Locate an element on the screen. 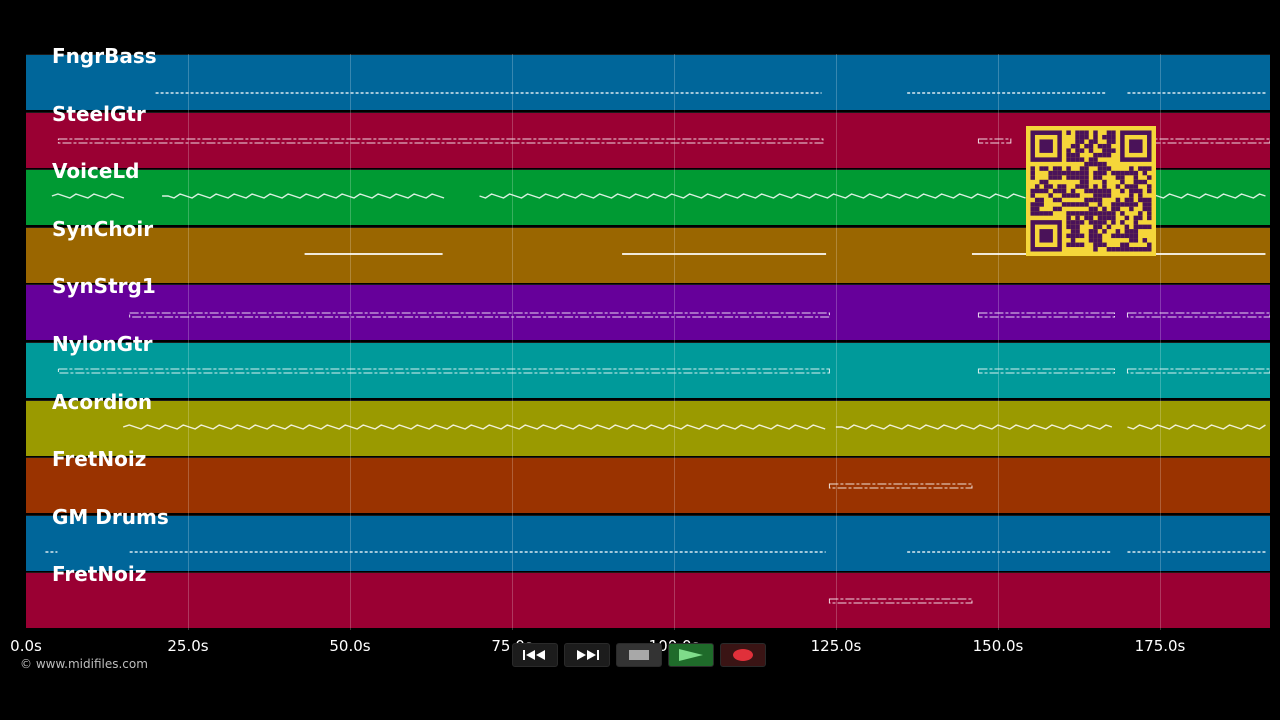 The width and height of the screenshot is (1280, 720). track-lane: FngrBass is located at coordinates (648, 77).